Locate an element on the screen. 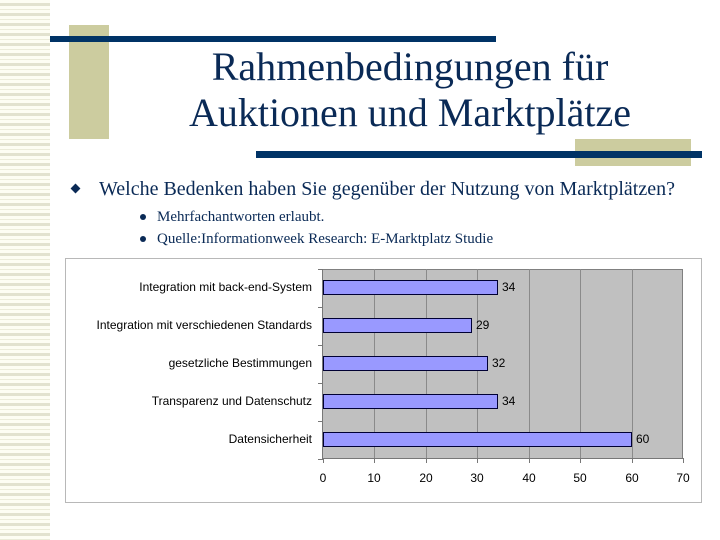  x-tick-label: 70 is located at coordinates (683, 478).